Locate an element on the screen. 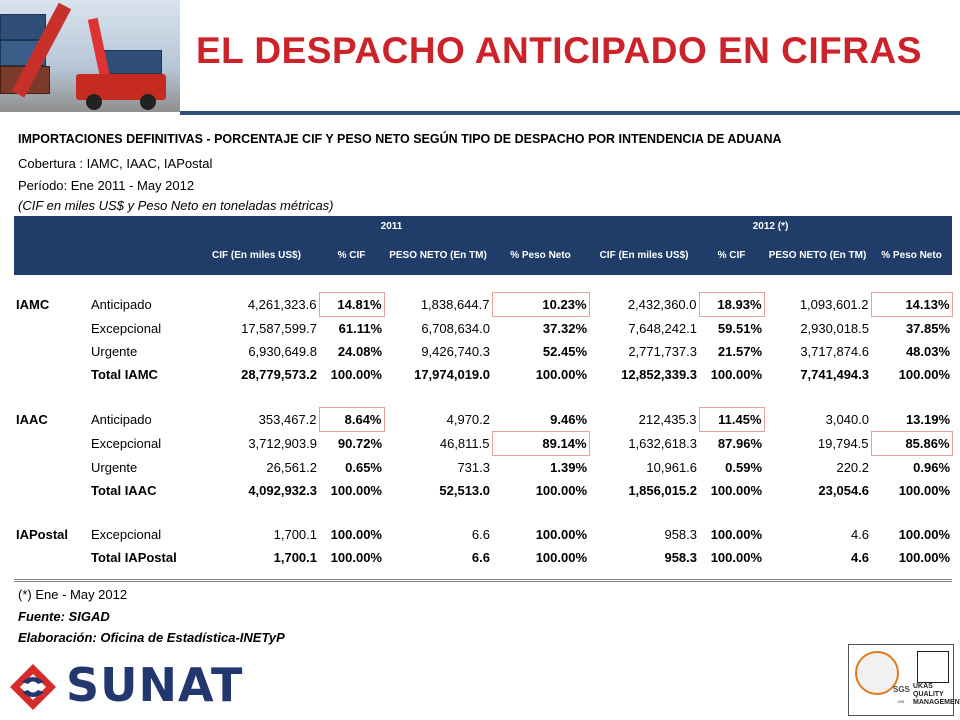  cell-type: Total IAPostal is located at coordinates (134, 557).